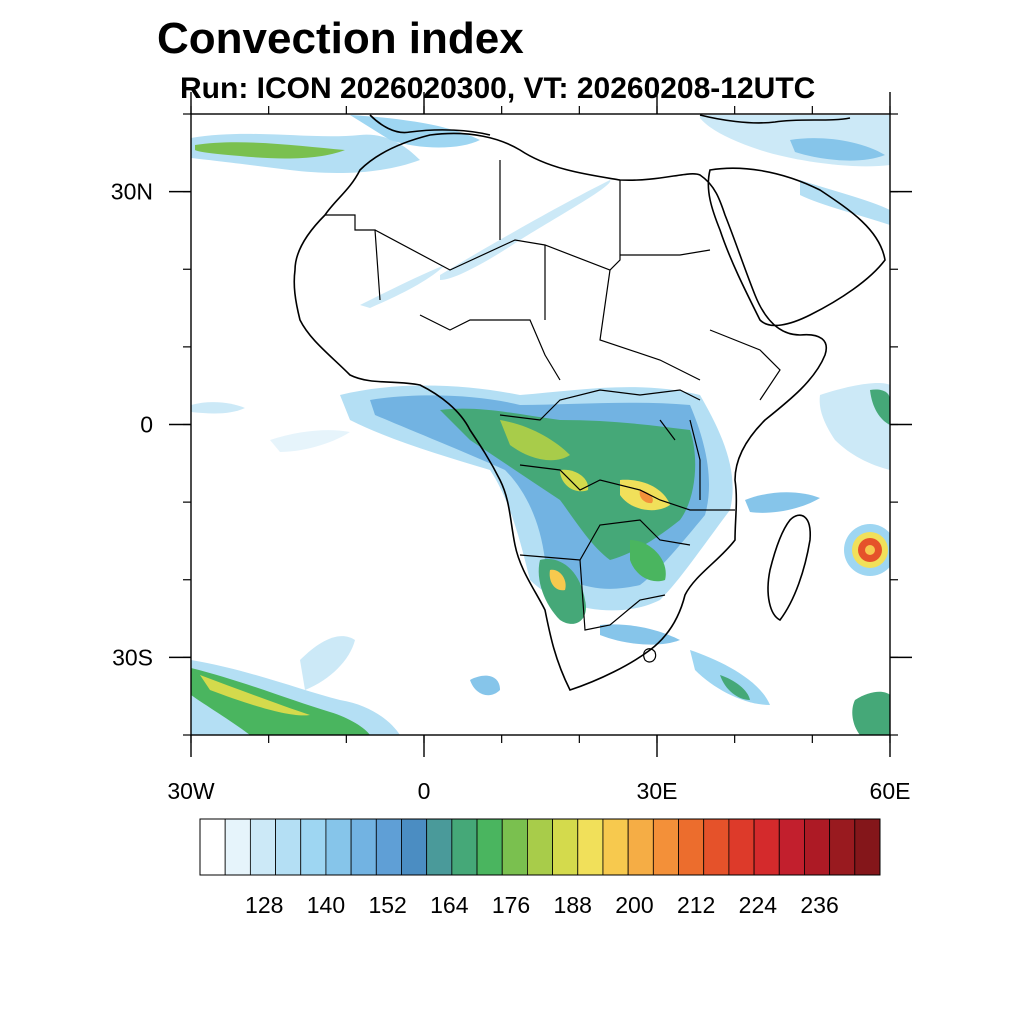  I want to click on lon-tick-label: 0, so click(424, 791).